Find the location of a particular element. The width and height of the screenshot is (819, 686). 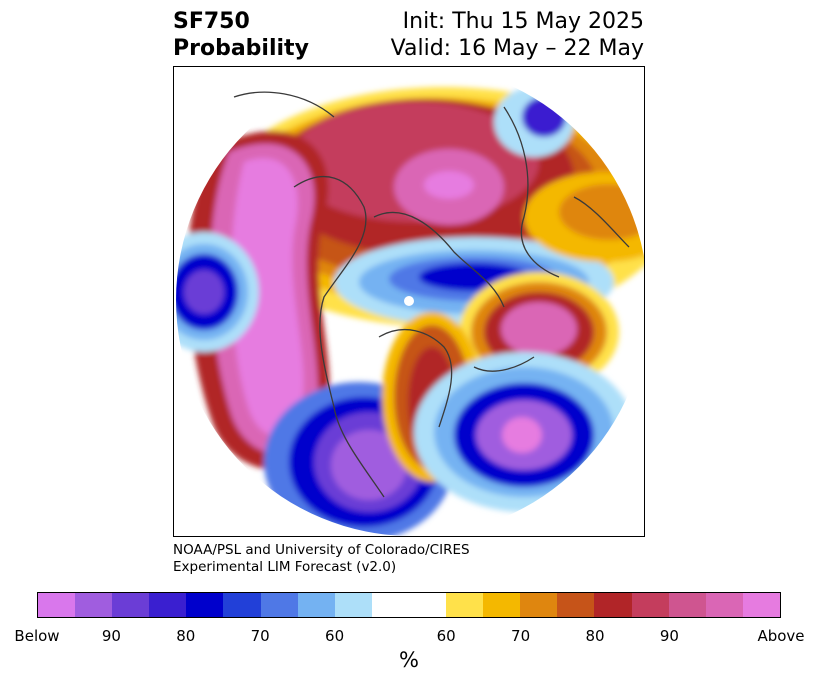

colorbar is located at coordinates (409, 605).